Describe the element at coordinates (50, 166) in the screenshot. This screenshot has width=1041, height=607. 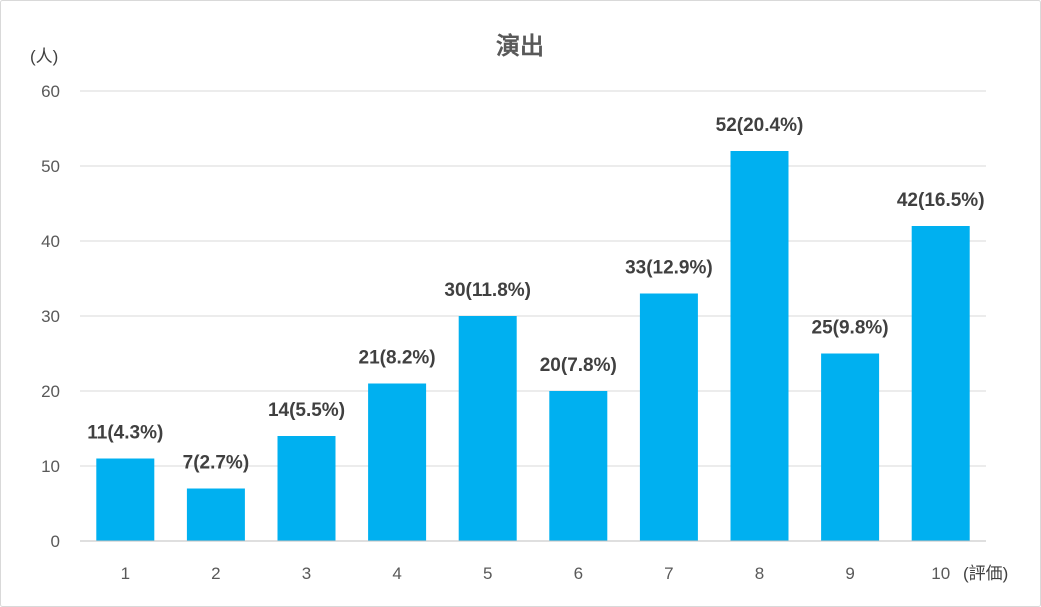
I see `y-tick-label: 50` at that location.